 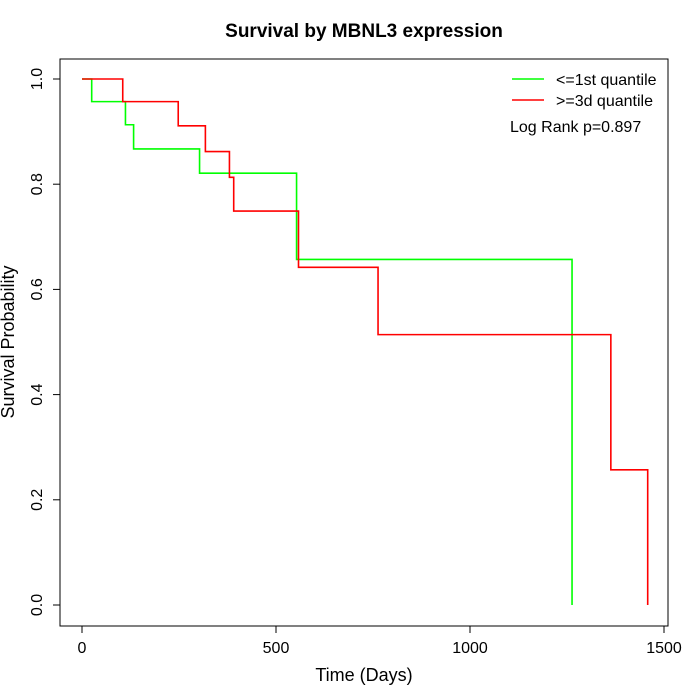 I want to click on y-tick-label: 0.6, so click(x=37, y=289).